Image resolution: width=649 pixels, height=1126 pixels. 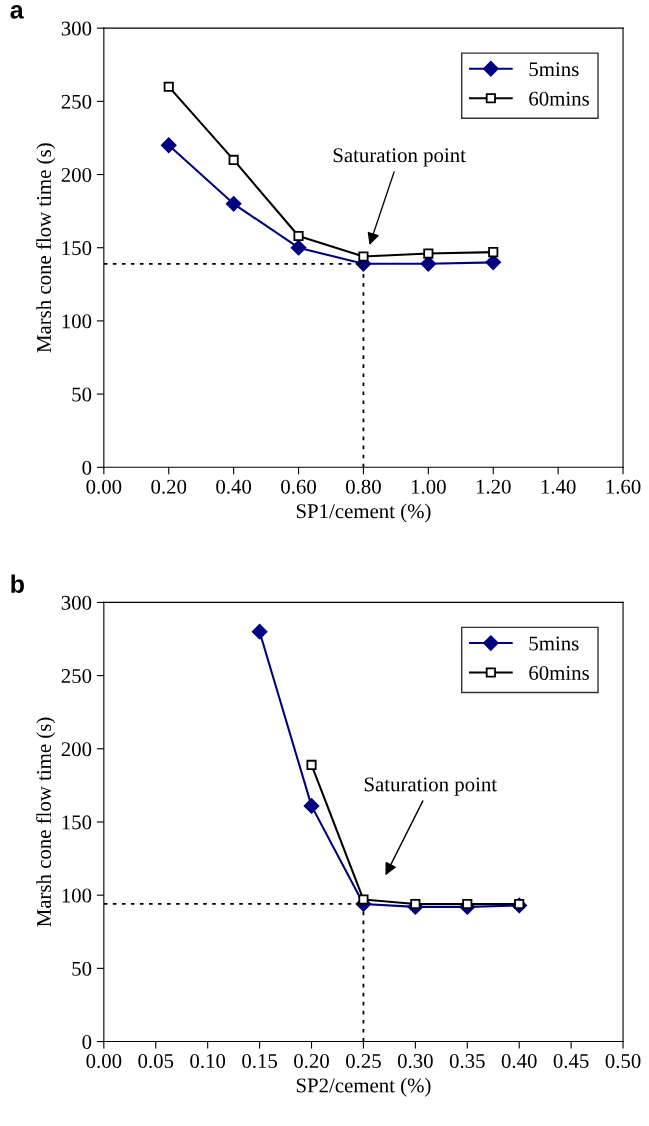 I want to click on x-tick-label: 0.60, so click(x=298, y=486).